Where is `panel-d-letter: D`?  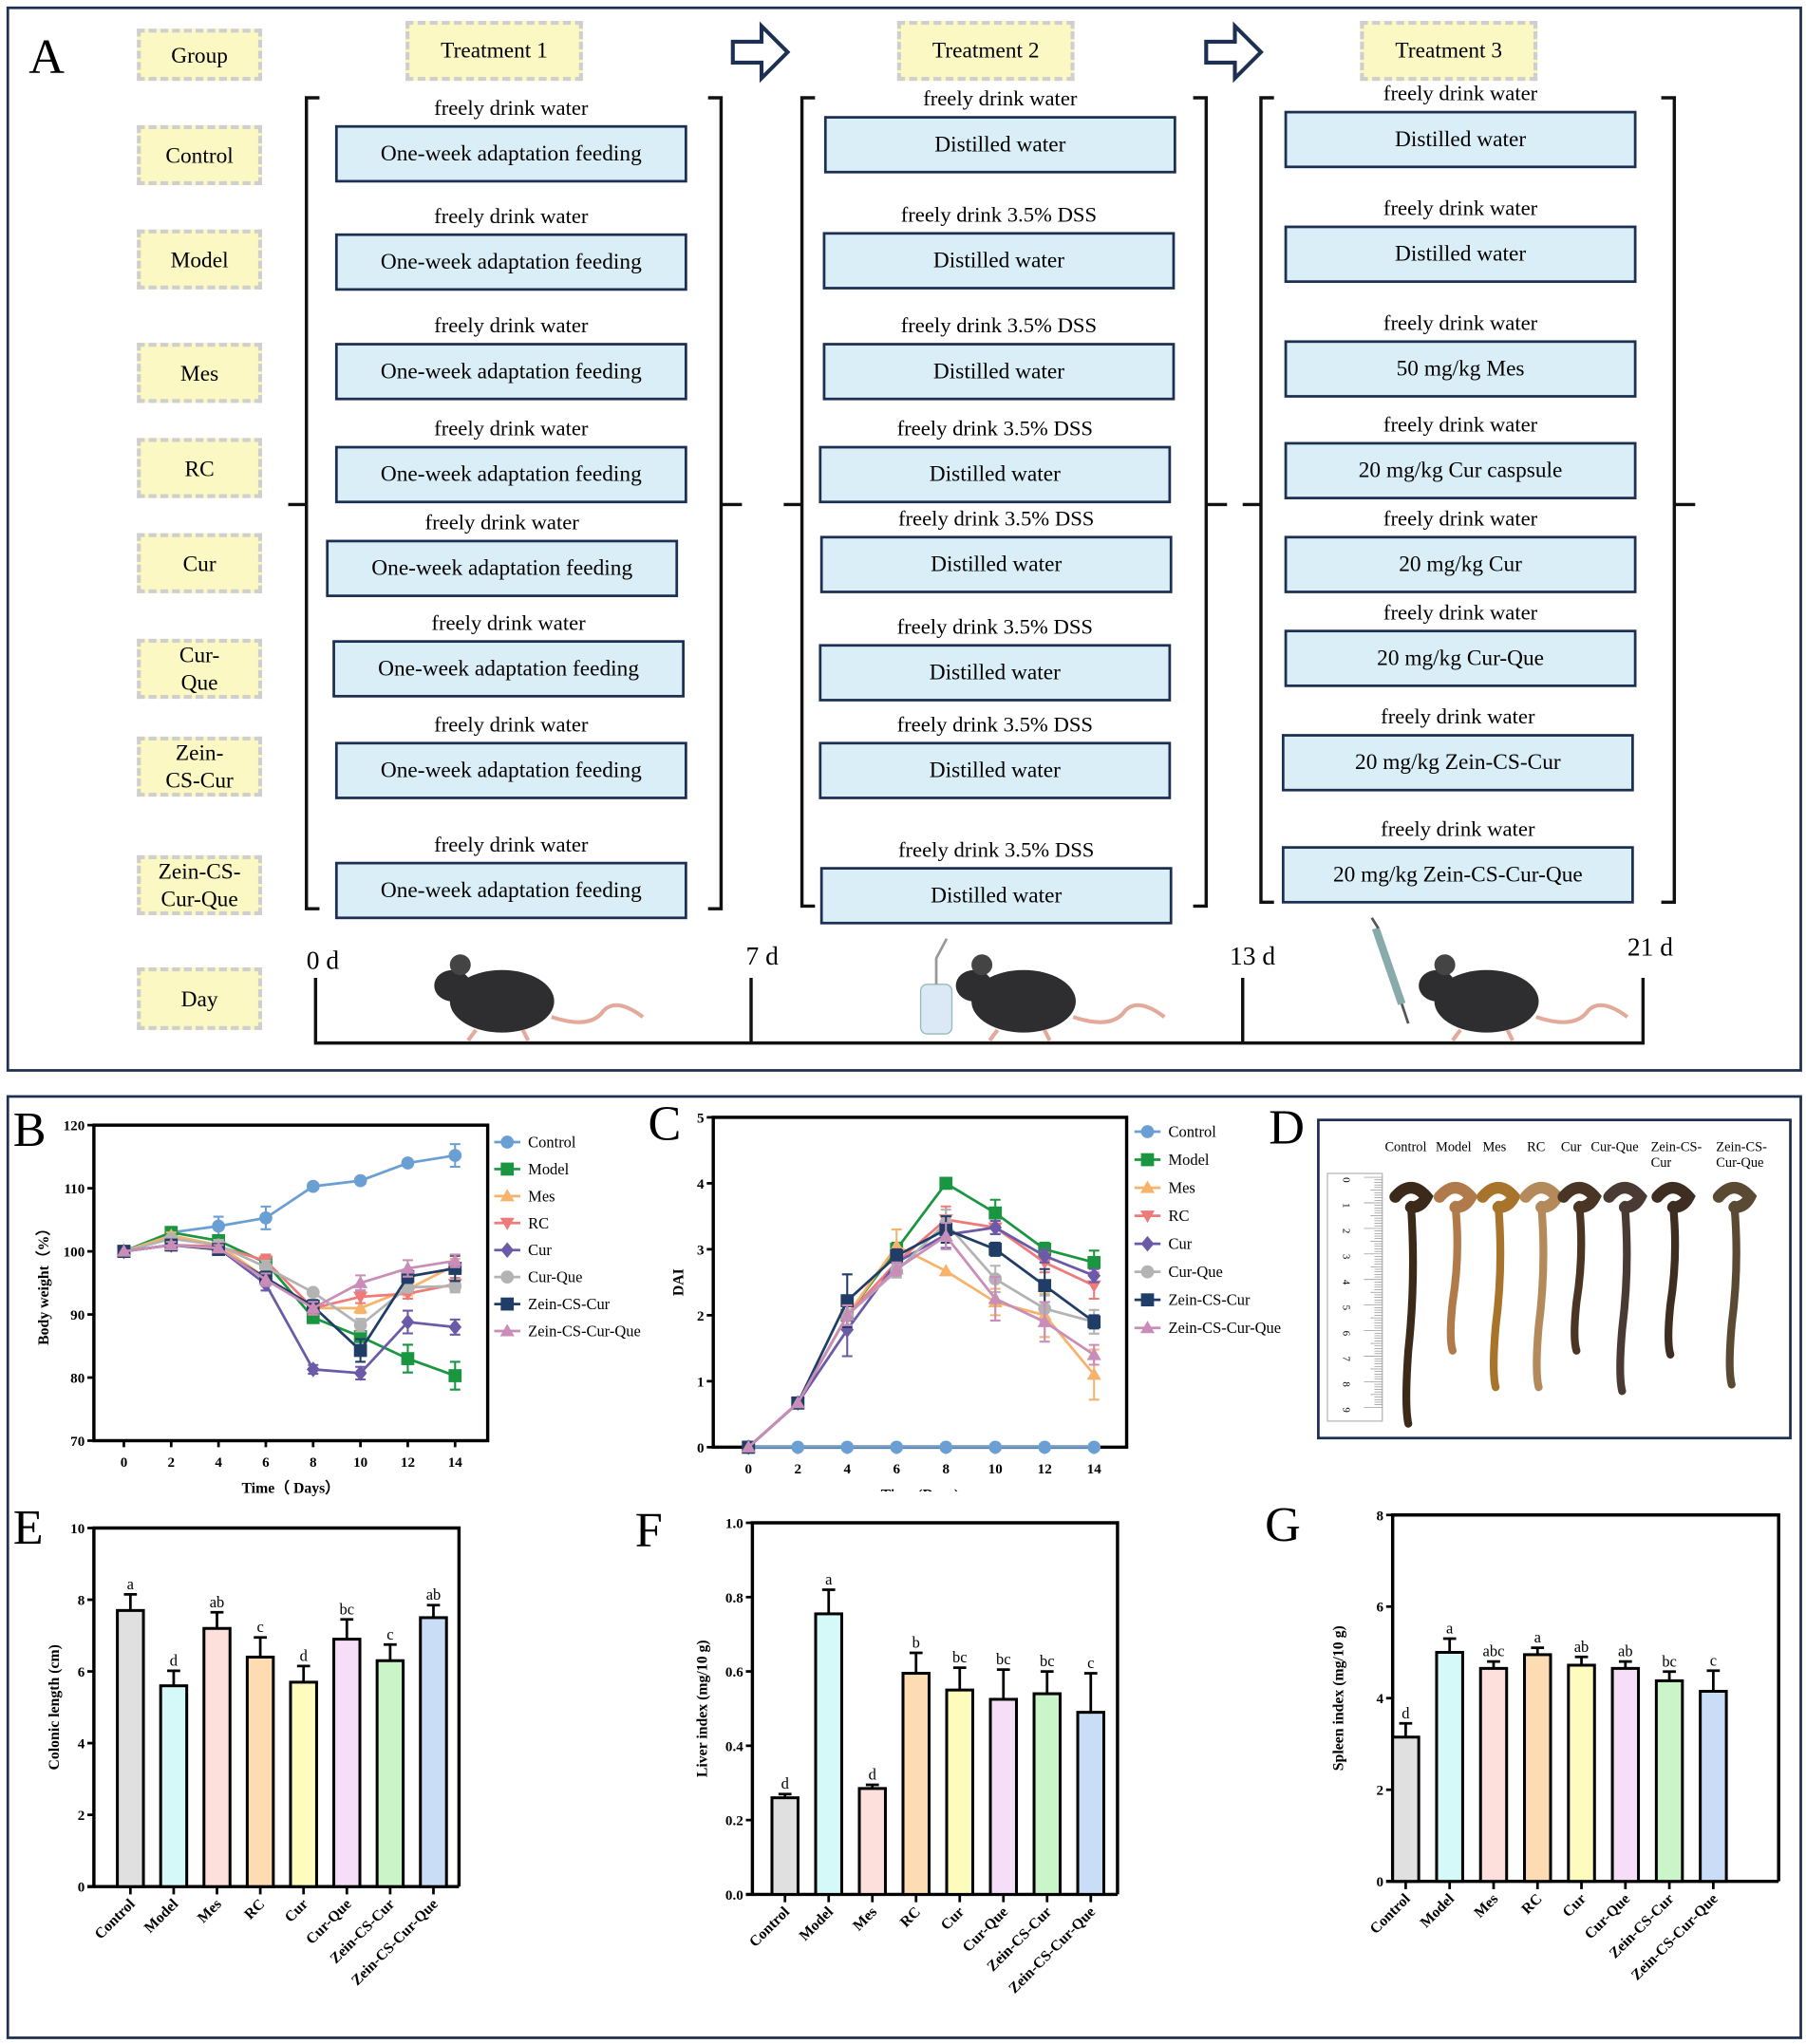
panel-d-letter: D is located at coordinates (1287, 1127).